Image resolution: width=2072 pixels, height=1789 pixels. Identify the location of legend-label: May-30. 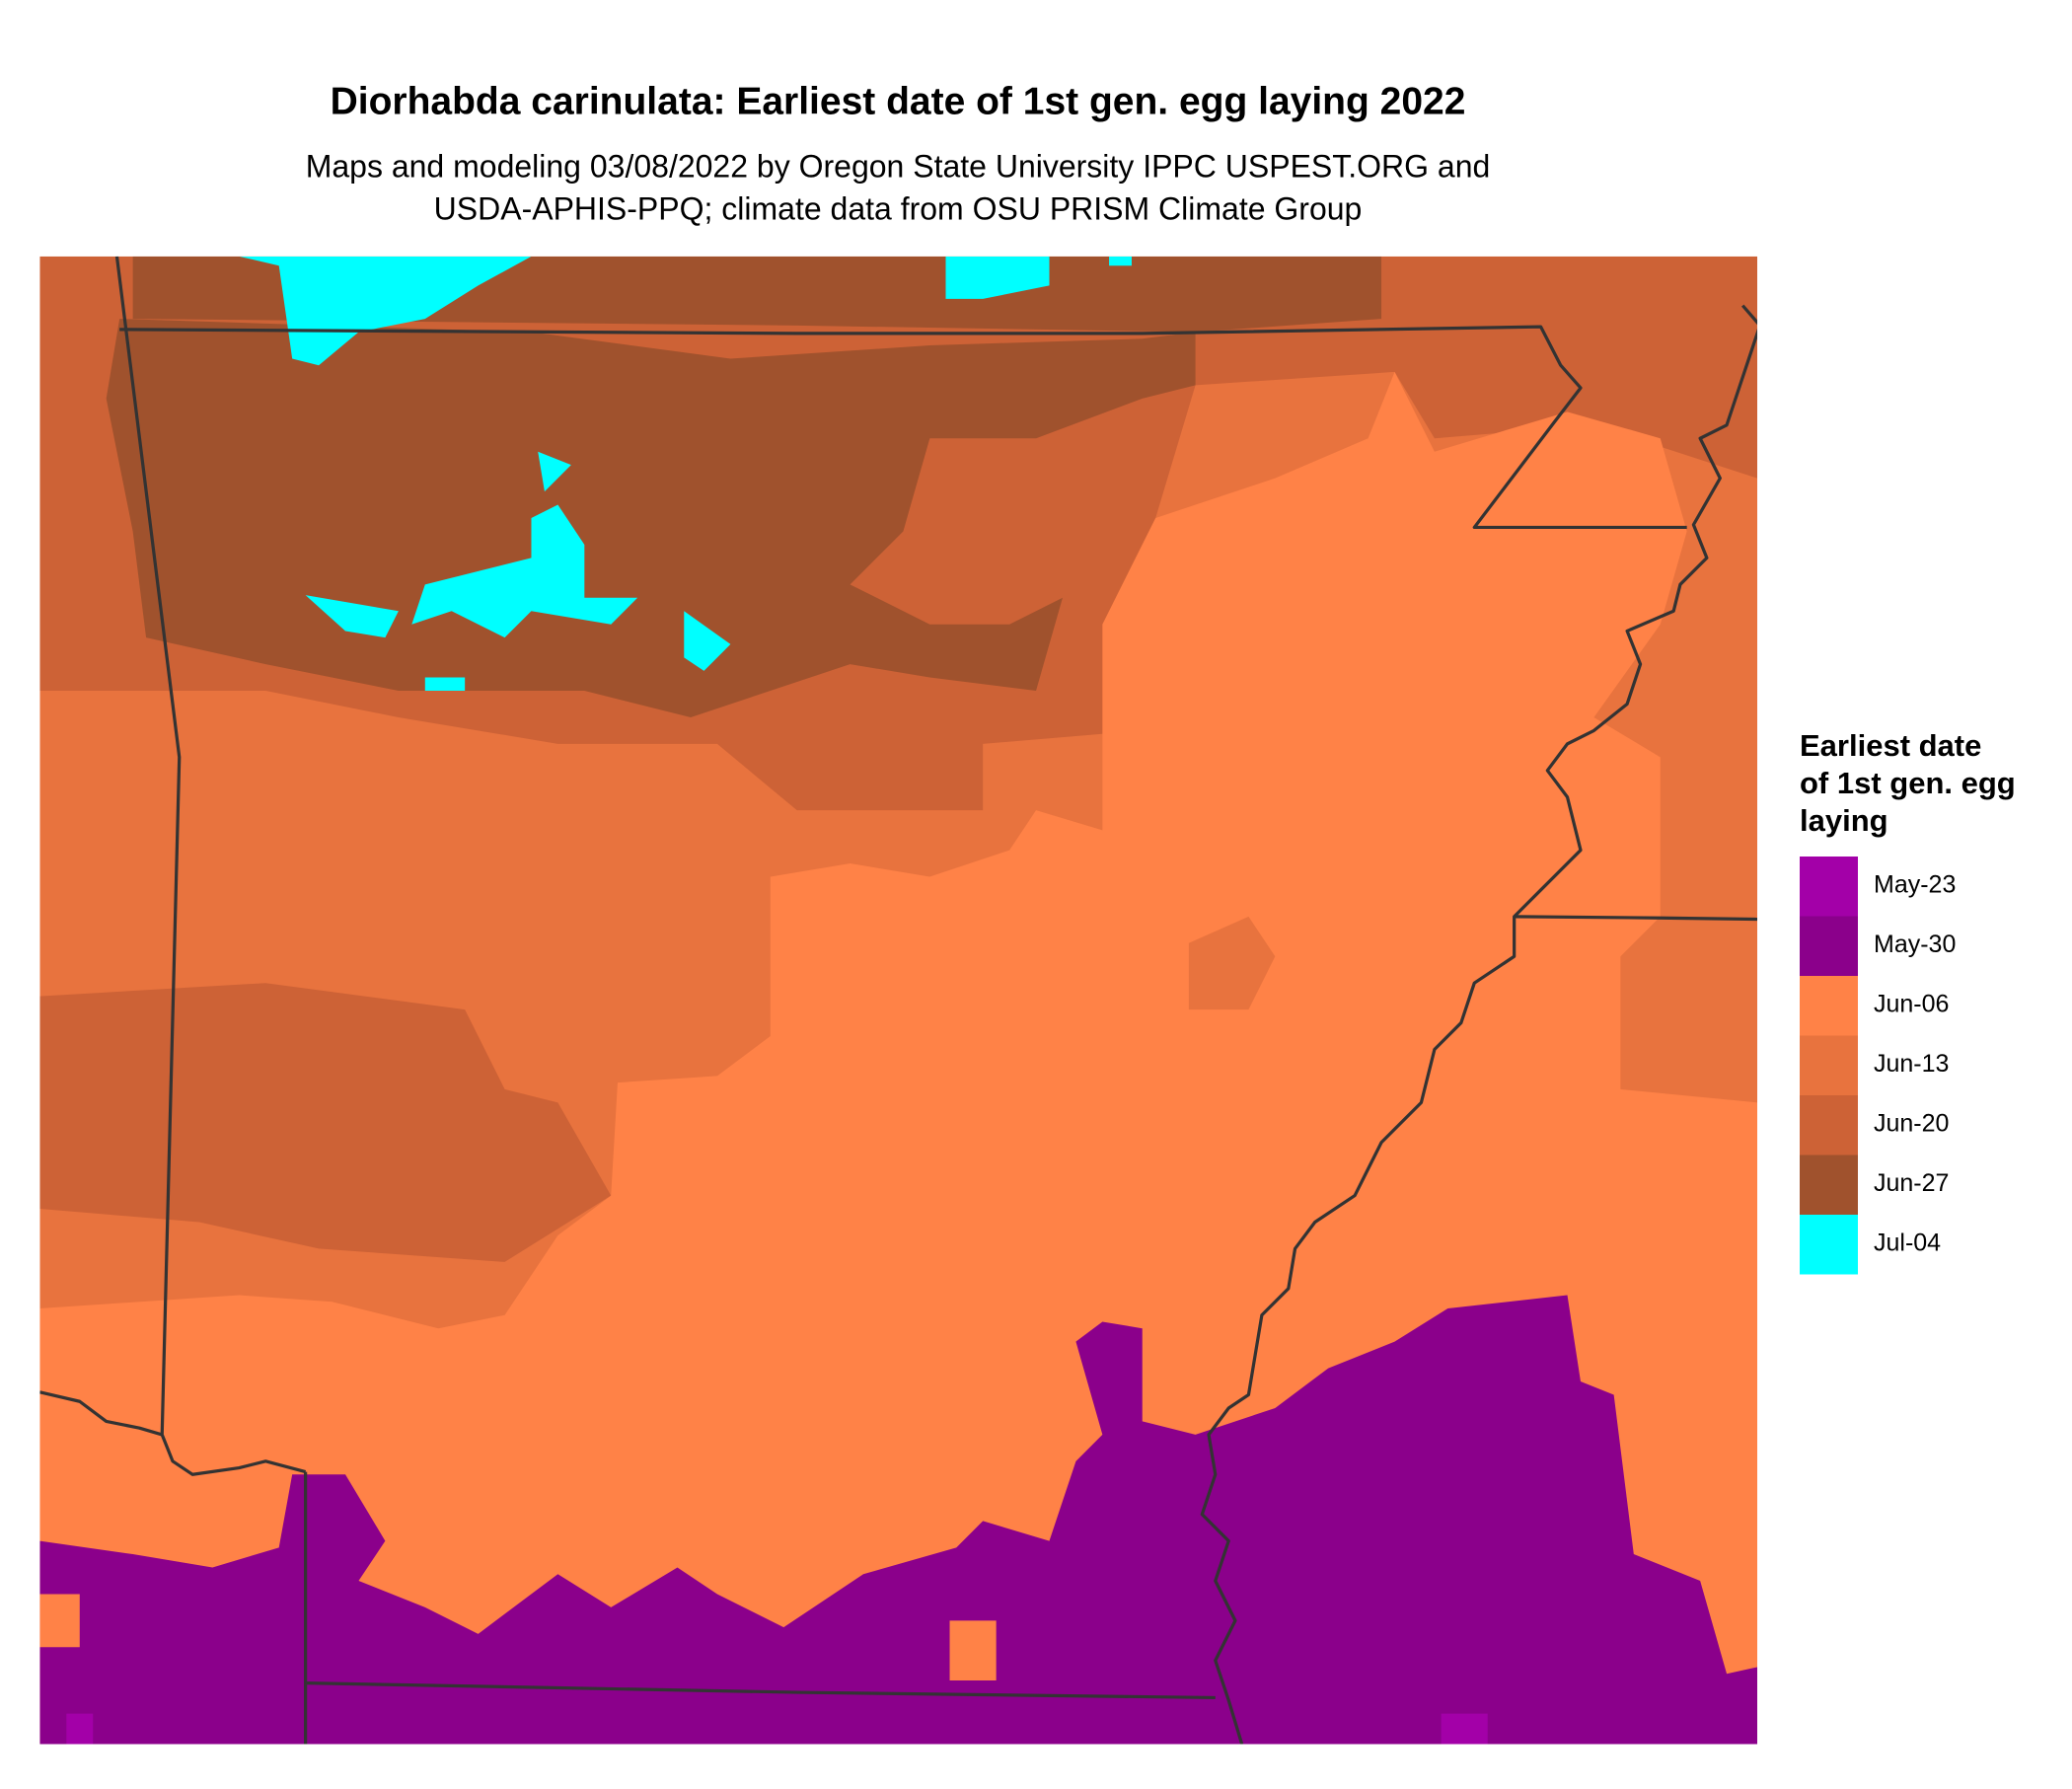
(1915, 944).